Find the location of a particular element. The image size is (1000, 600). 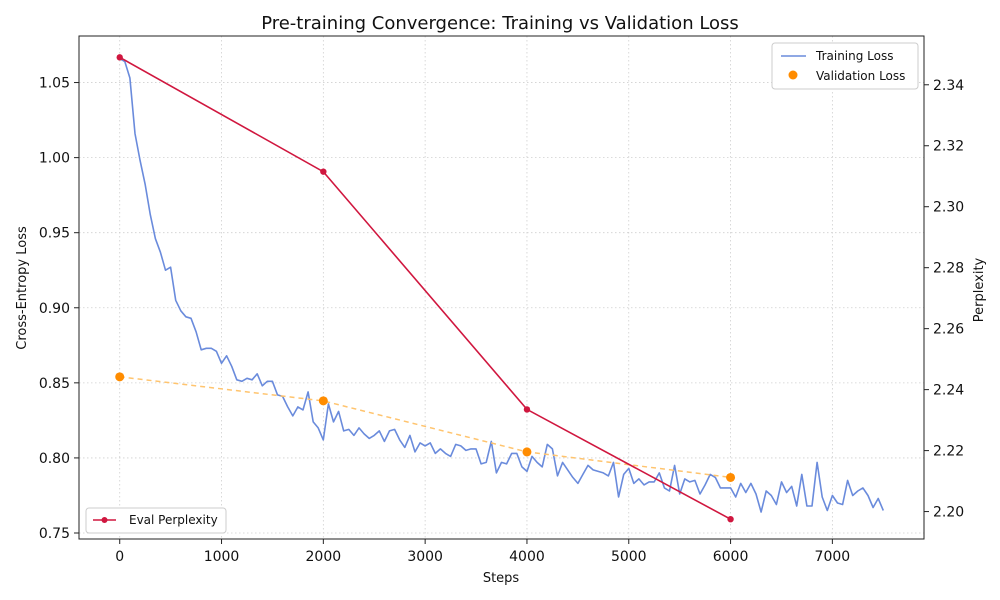

x-tick-label: 5000 is located at coordinates (629, 557).